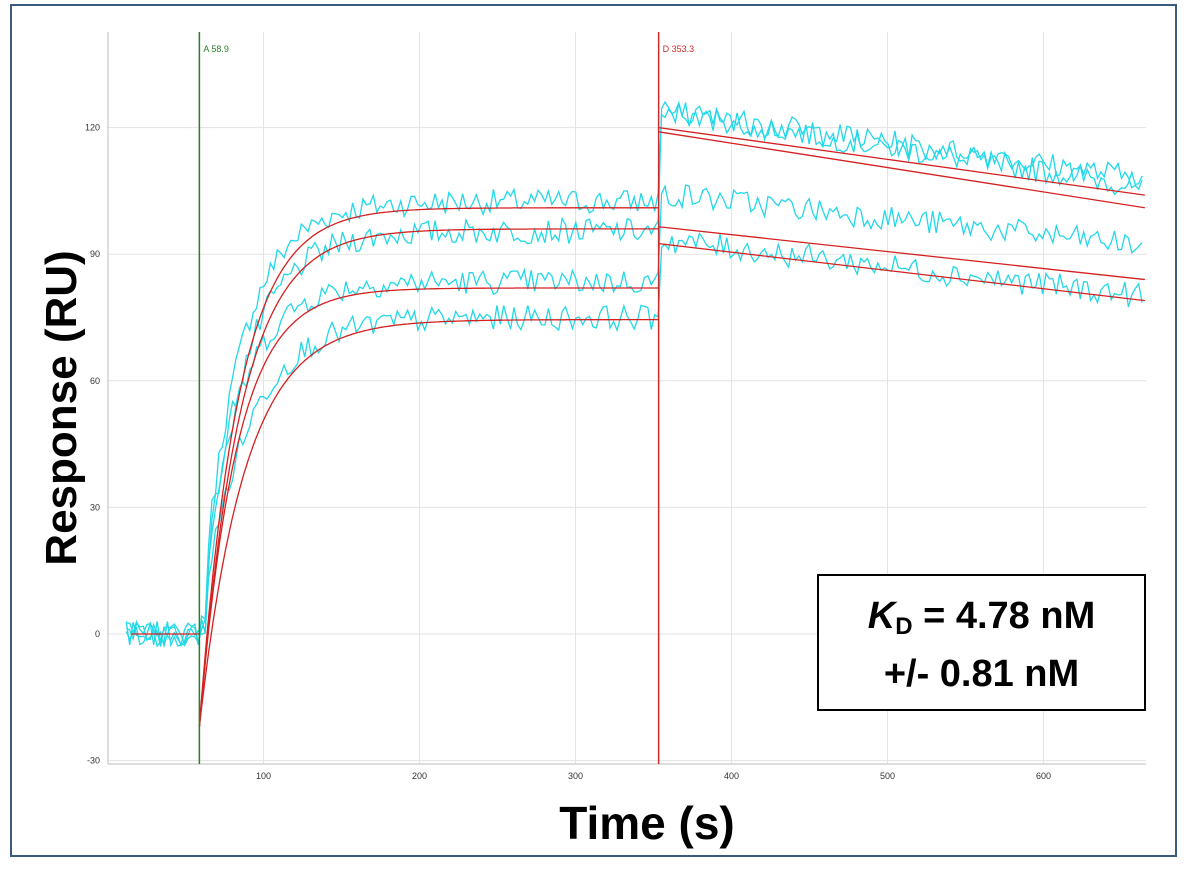  I want to click on kd-symbol: K, so click(881, 616).